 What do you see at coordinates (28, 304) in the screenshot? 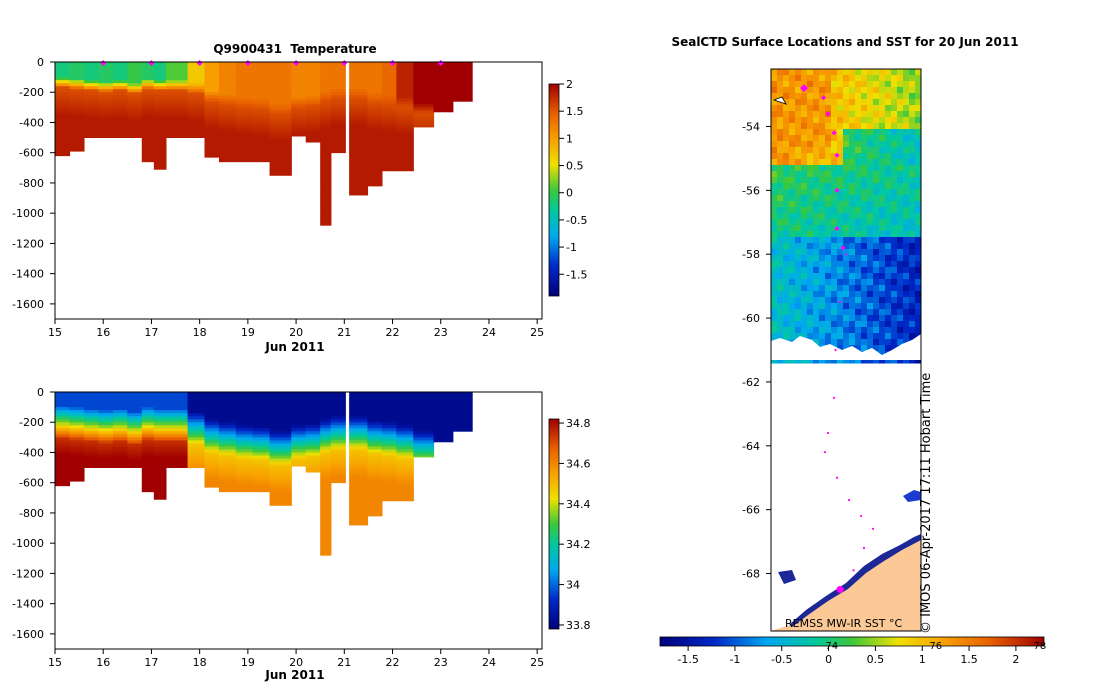
I see `y-tick-label: -1600` at bounding box center [28, 304].